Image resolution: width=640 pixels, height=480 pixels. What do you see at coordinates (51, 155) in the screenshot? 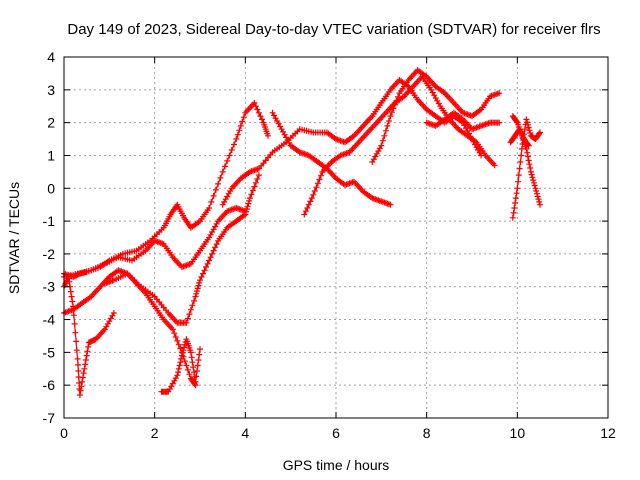
I see `y-tick-label: 1` at bounding box center [51, 155].